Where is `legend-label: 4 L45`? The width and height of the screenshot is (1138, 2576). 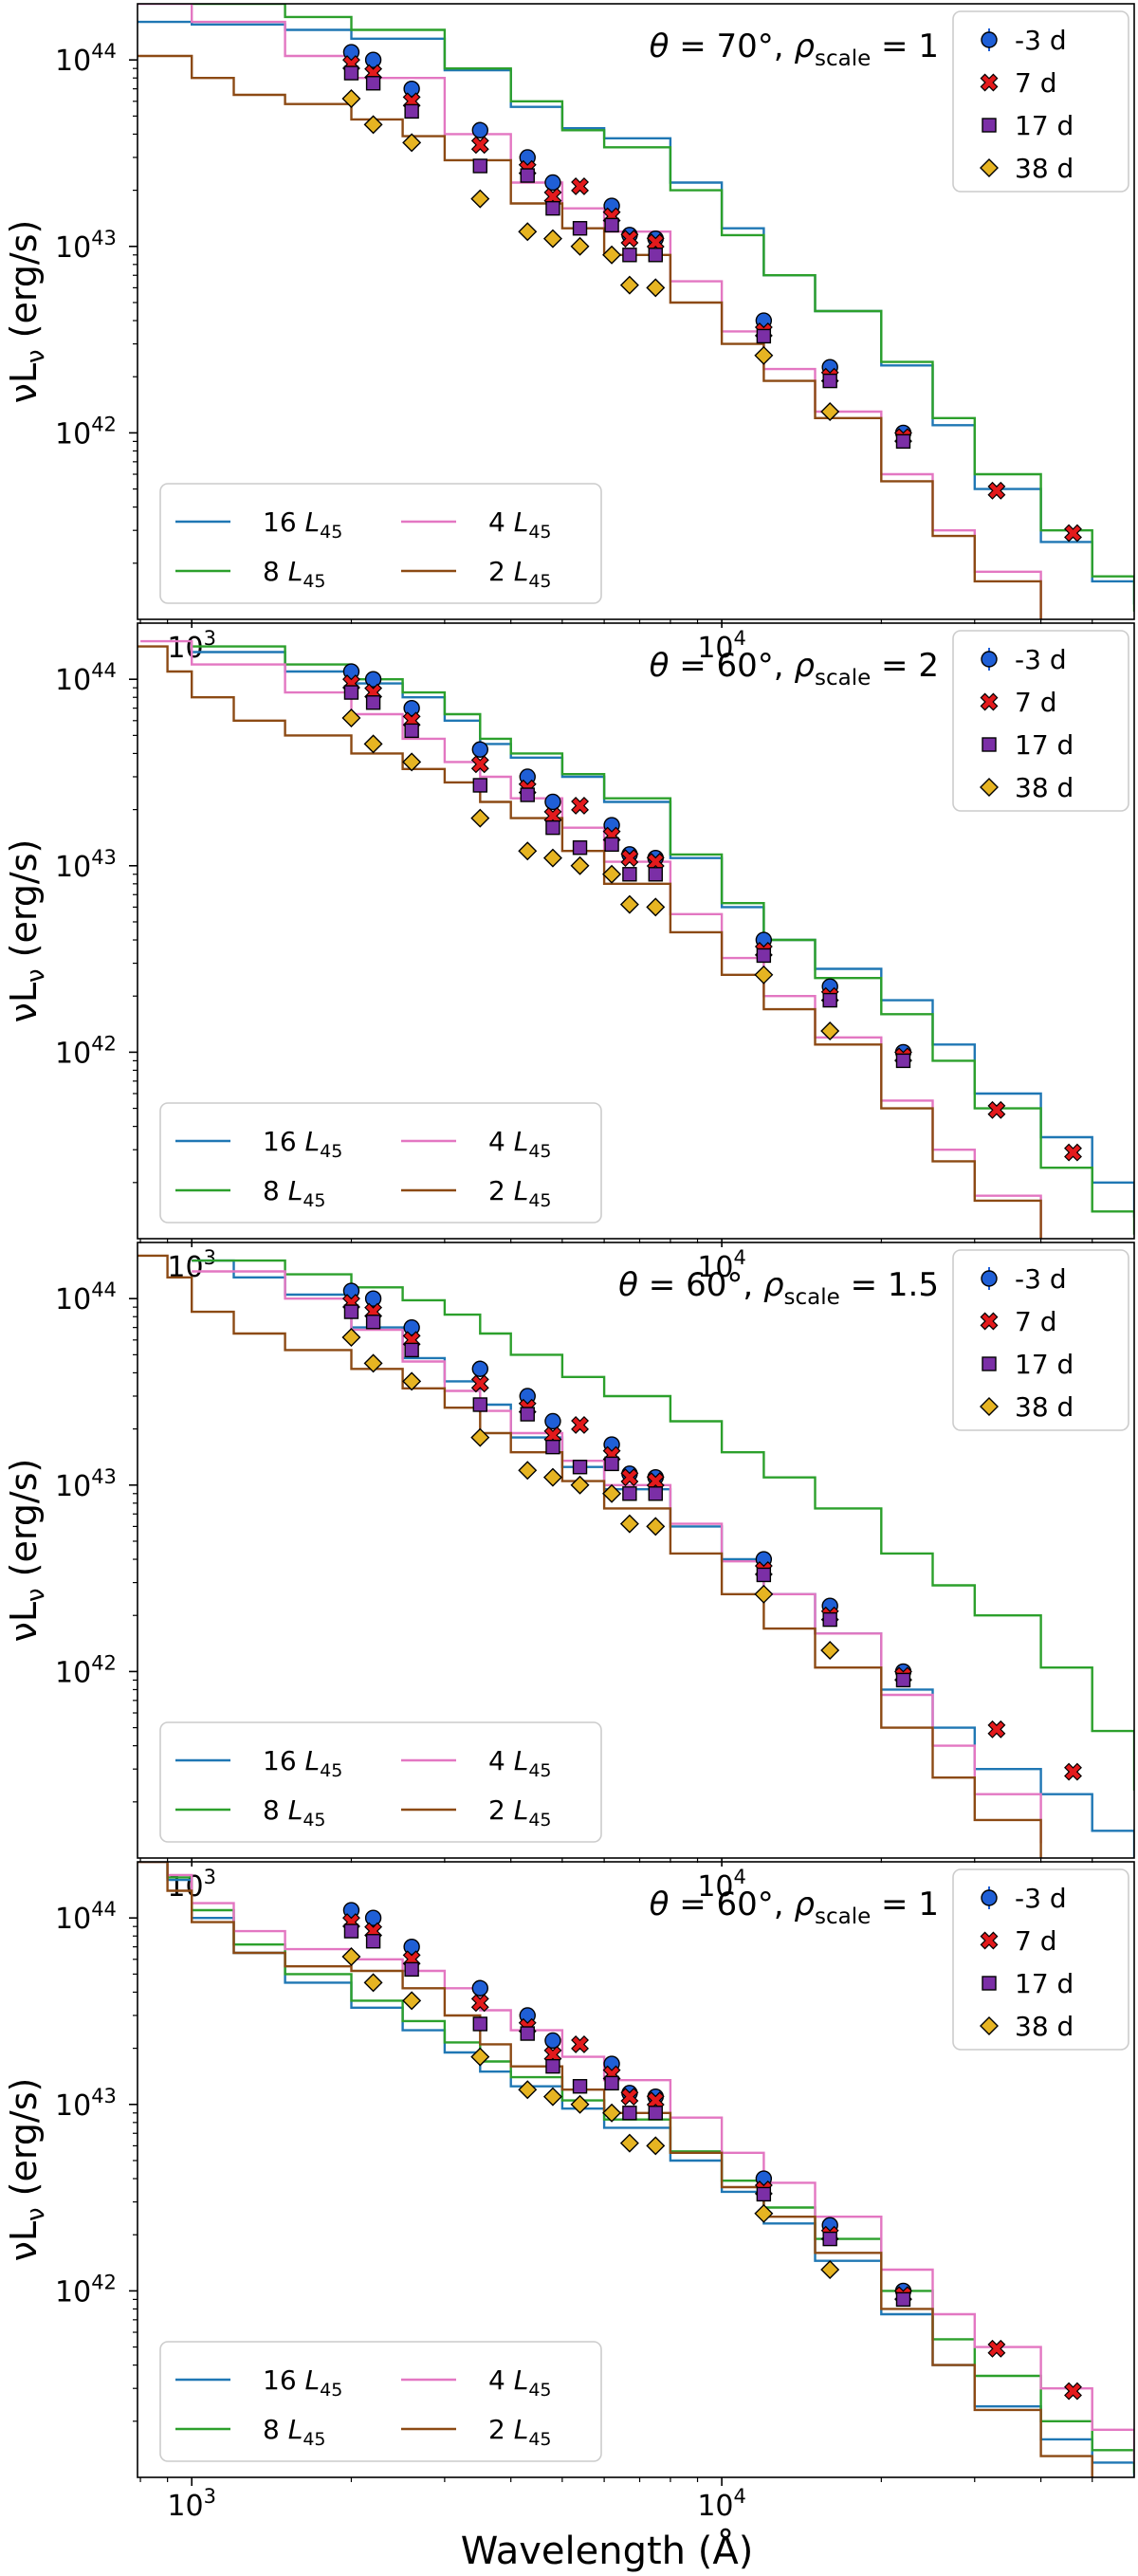
legend-label: 4 L45 is located at coordinates (520, 524).